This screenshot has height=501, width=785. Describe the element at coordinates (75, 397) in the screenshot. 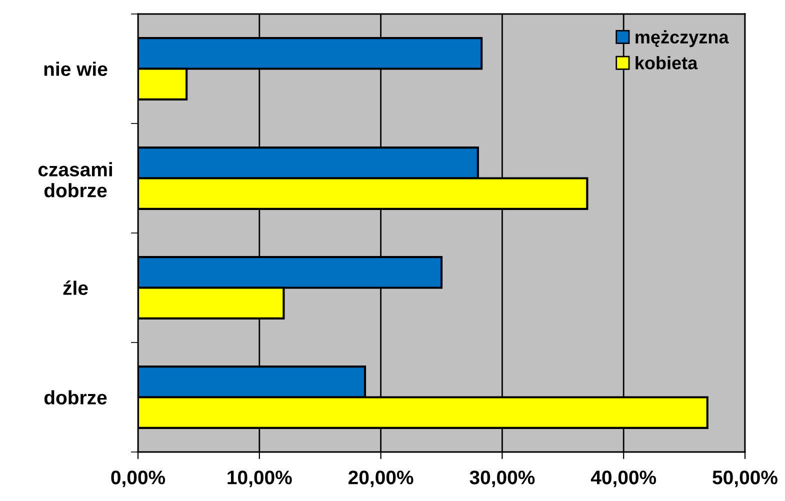

I see `y-tick-label: dobrze` at that location.